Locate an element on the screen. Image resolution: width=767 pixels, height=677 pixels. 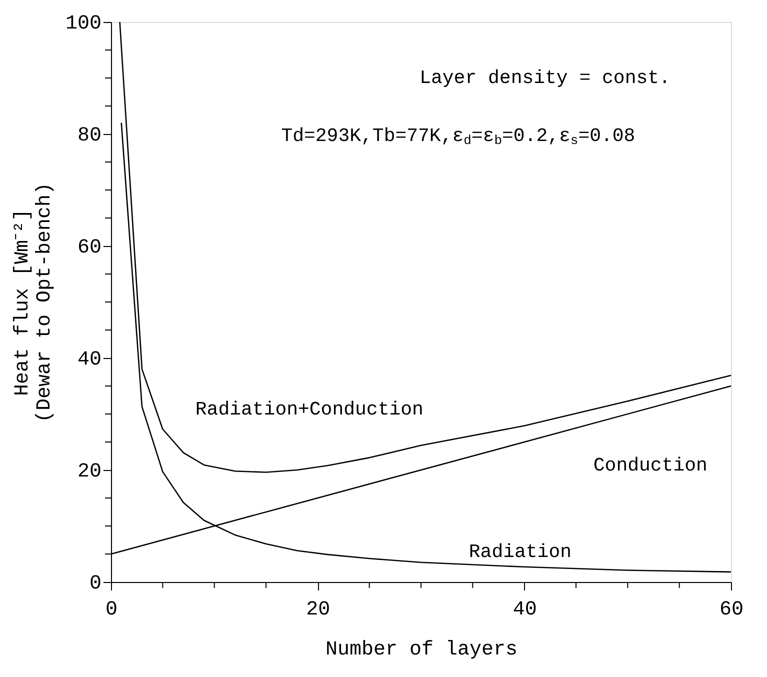
x-tick-label: 0 is located at coordinates (111, 610).